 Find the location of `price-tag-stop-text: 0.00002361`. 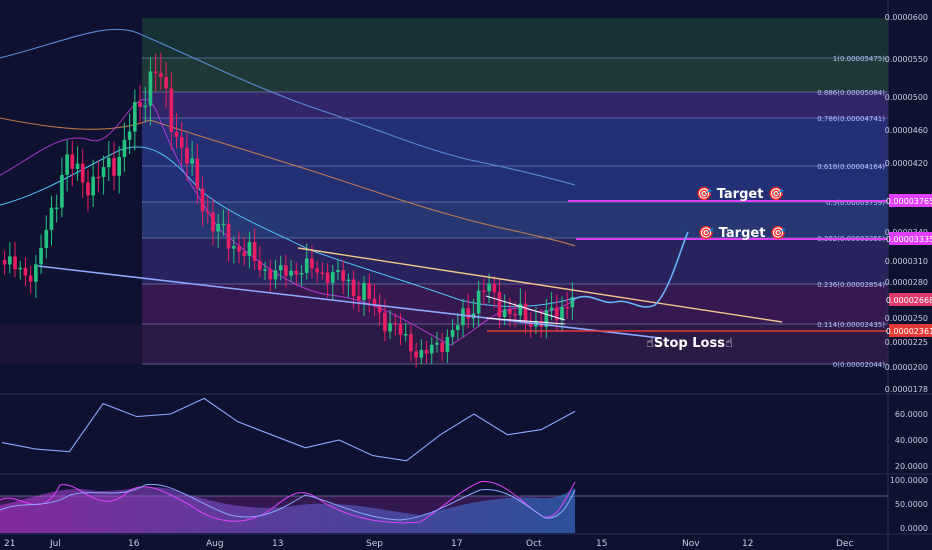

price-tag-stop-text: 0.00002361 is located at coordinates (909, 331).